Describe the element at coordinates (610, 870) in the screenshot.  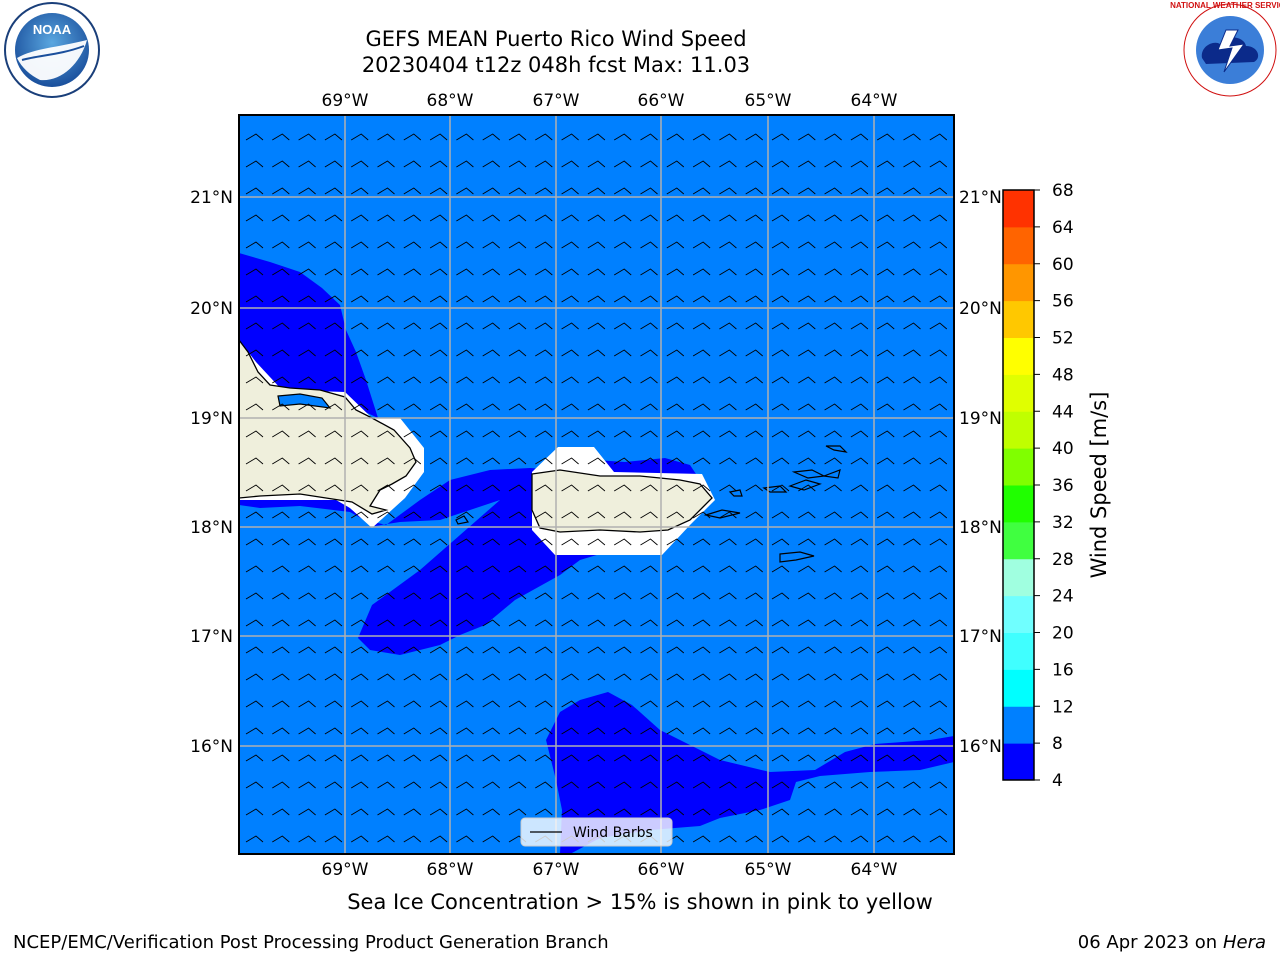
I see `lon-labels-bottom: 69°W 68°W 67°W 66°W 65°W 64°W` at that location.